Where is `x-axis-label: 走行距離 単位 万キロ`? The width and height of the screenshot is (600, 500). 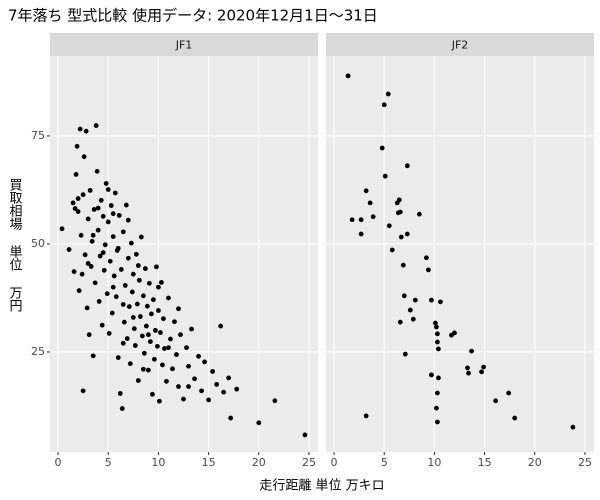
x-axis-label: 走行距離 単位 万キロ is located at coordinates (321, 486).